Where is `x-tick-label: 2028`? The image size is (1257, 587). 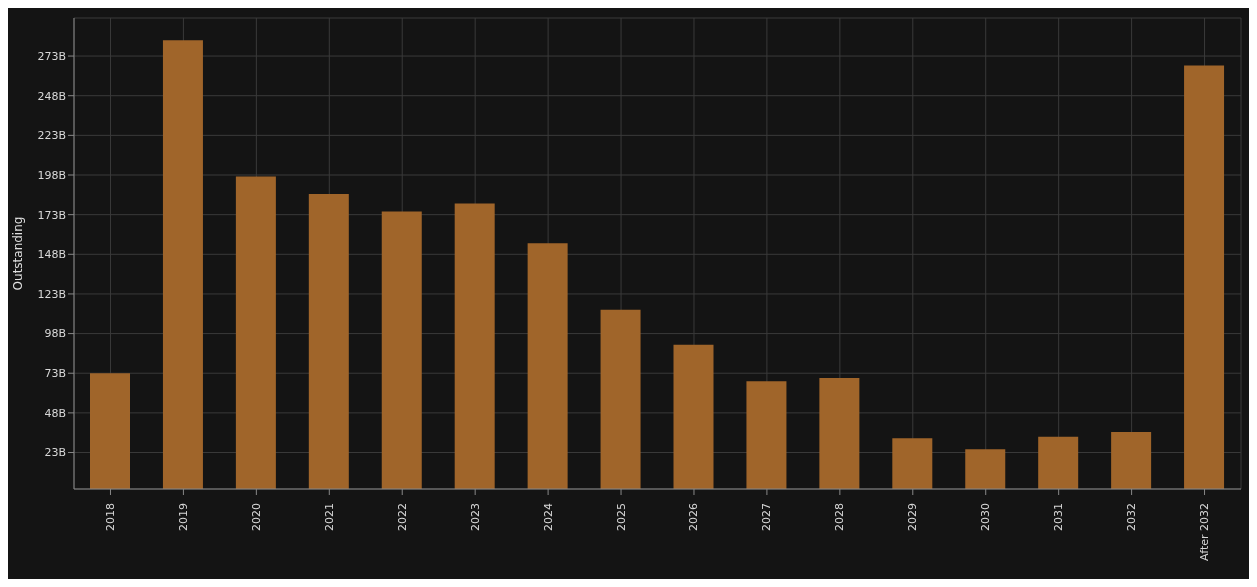
x-tick-label: 2028 is located at coordinates (840, 517).